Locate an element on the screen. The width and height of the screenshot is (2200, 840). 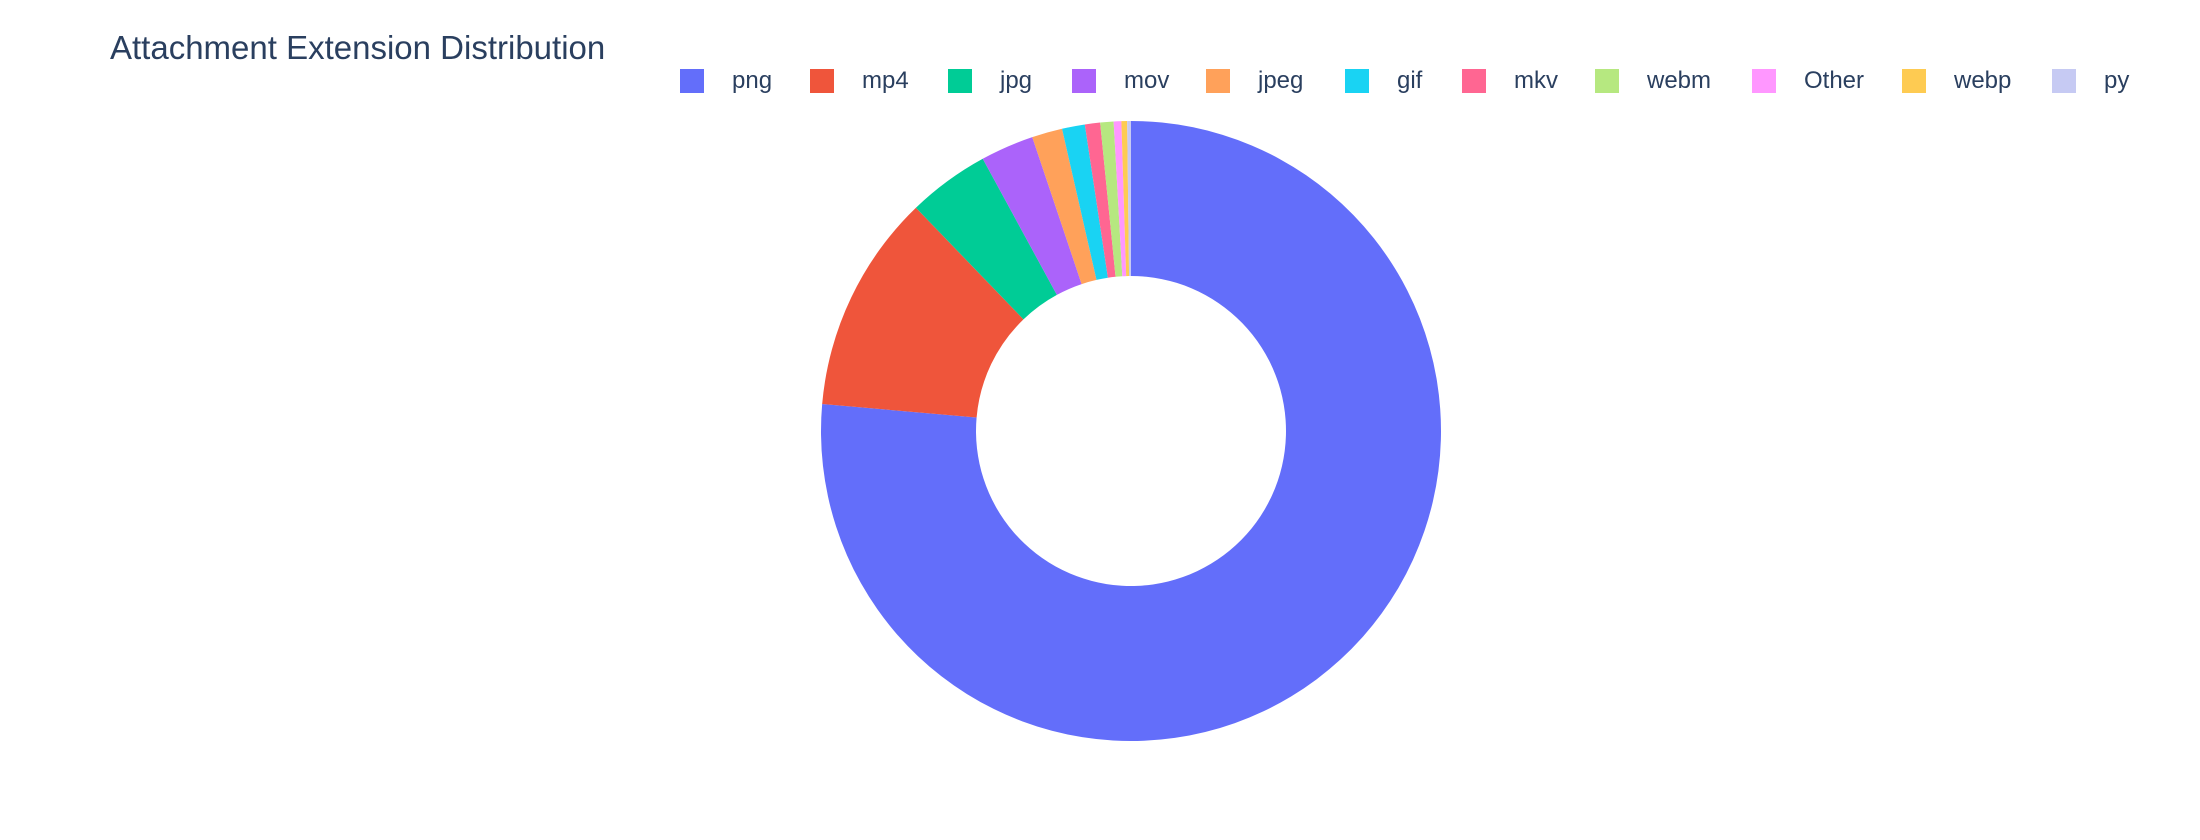
donut-slice-mp4 is located at coordinates (923, 312).